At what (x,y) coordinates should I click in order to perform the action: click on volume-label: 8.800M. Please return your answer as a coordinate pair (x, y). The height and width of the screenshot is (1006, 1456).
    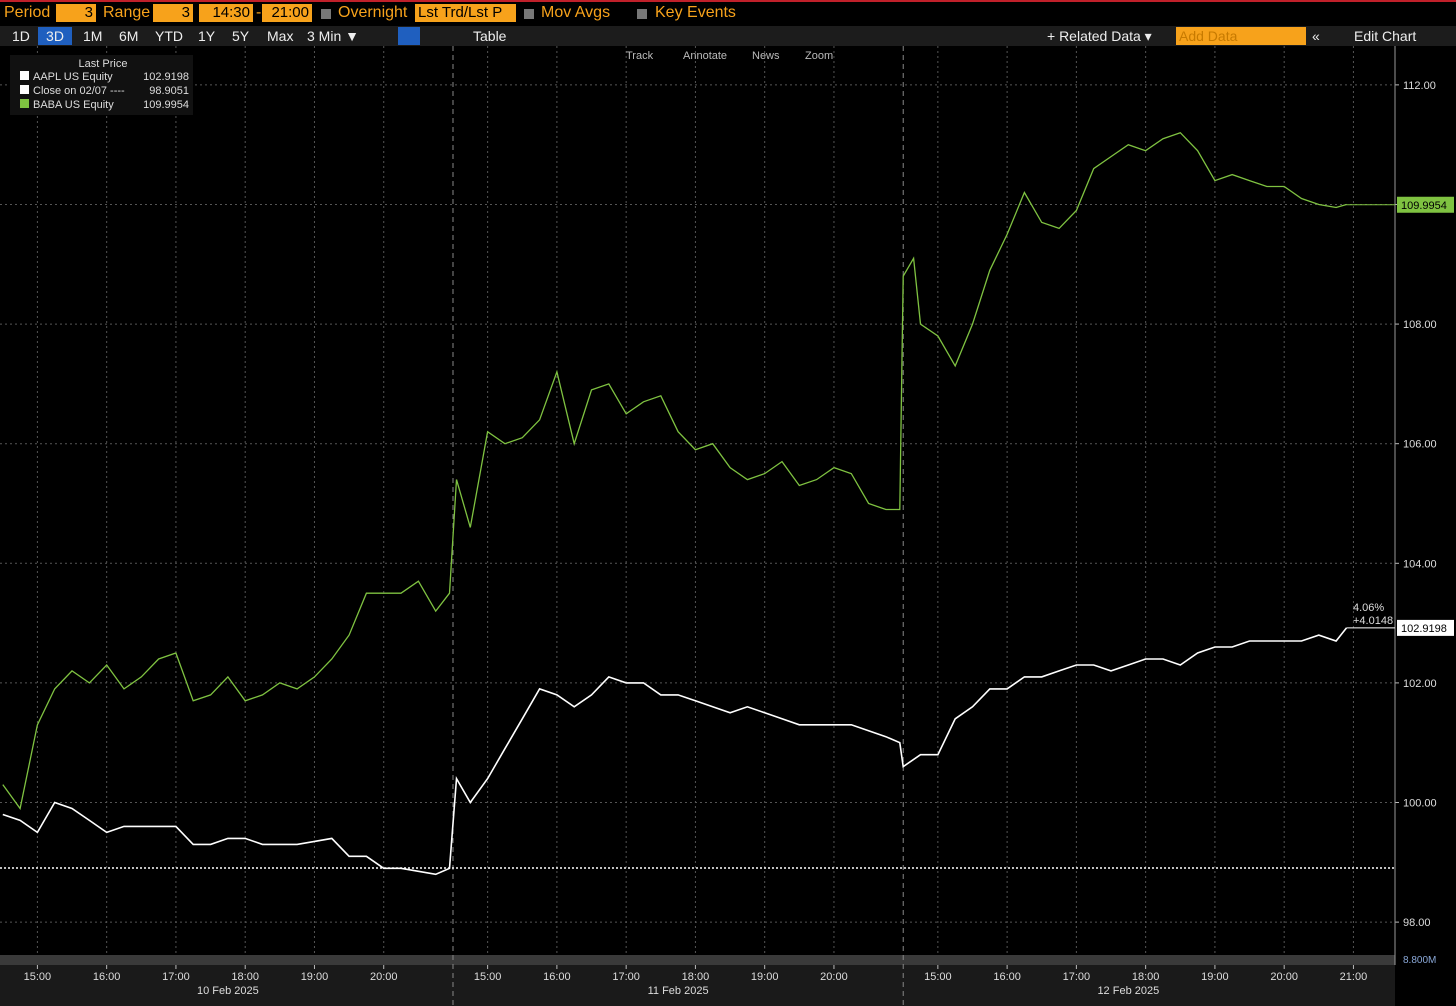
    Looking at the image, I should click on (1419, 960).